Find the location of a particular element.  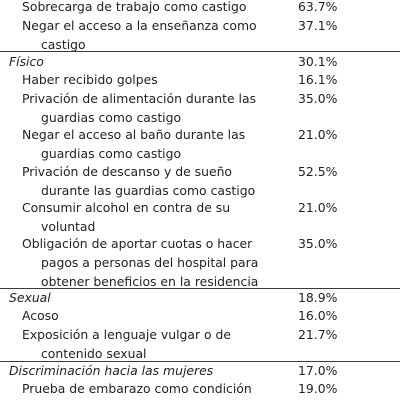

category-value: 18.9% is located at coordinates (318, 297).